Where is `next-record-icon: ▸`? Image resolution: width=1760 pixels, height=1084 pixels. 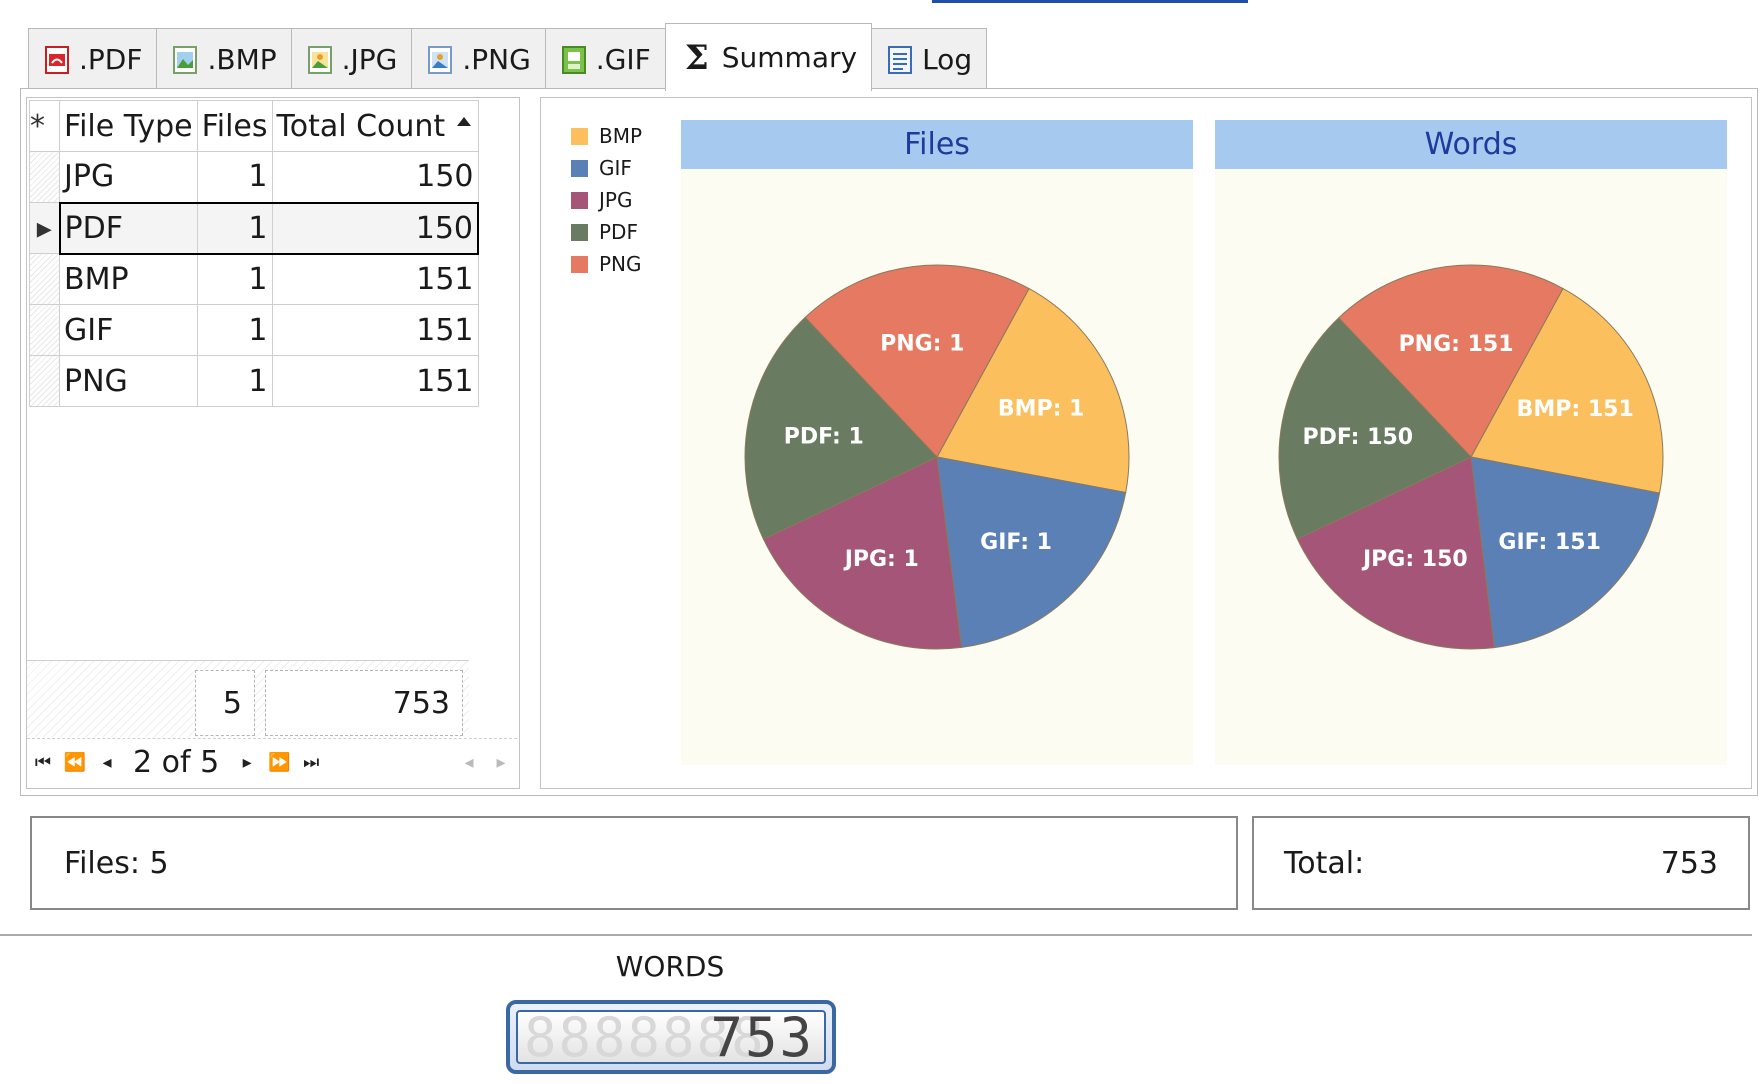 next-record-icon: ▸ is located at coordinates (247, 762).